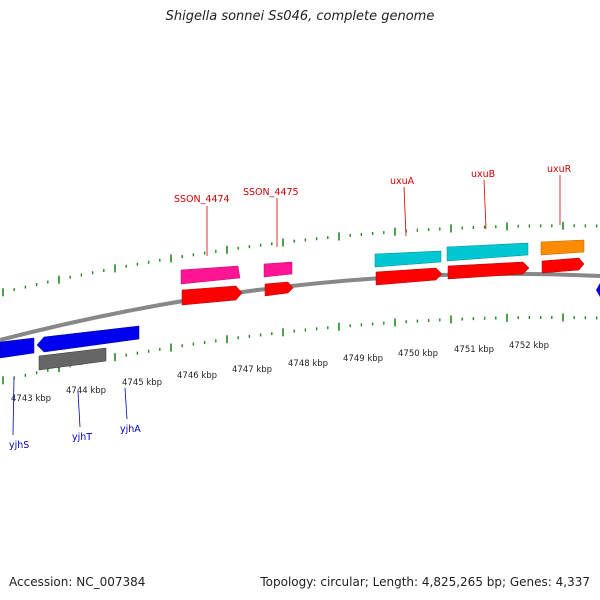 The image size is (600, 600). Describe the element at coordinates (252, 370) in the screenshot. I see `scale-label: 4747 kbp` at that location.